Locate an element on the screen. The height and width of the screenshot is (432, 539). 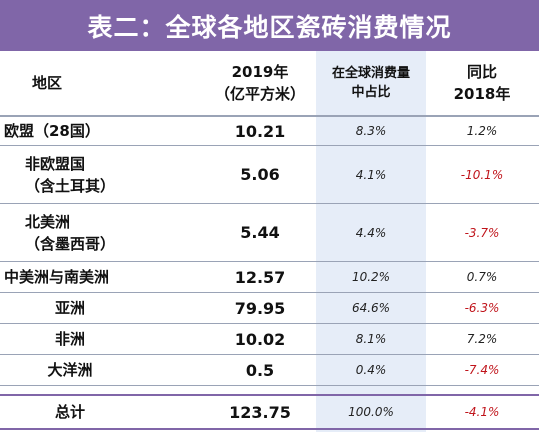
table-row: 亚洲 79.95 64.6% -6.3% is located at coordinates (269, 308).